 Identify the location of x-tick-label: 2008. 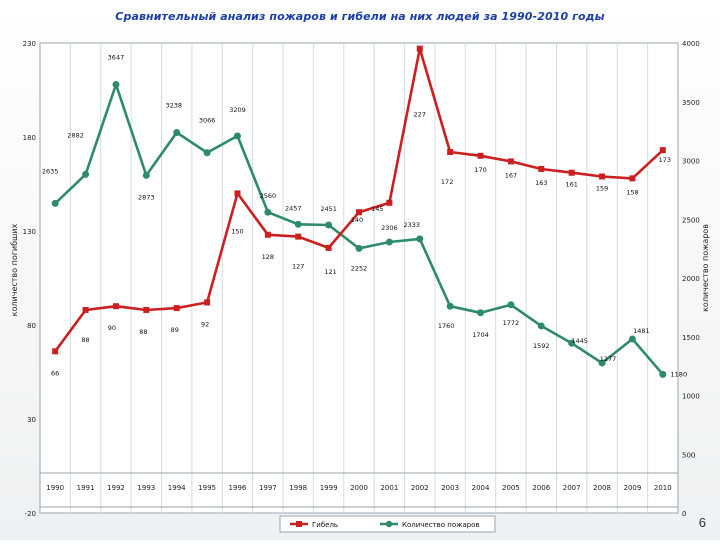
(602, 488).